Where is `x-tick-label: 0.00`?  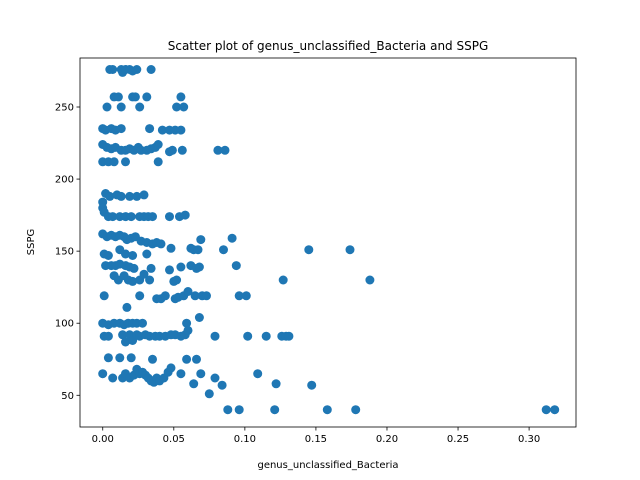
x-tick-label: 0.00 is located at coordinates (103, 439).